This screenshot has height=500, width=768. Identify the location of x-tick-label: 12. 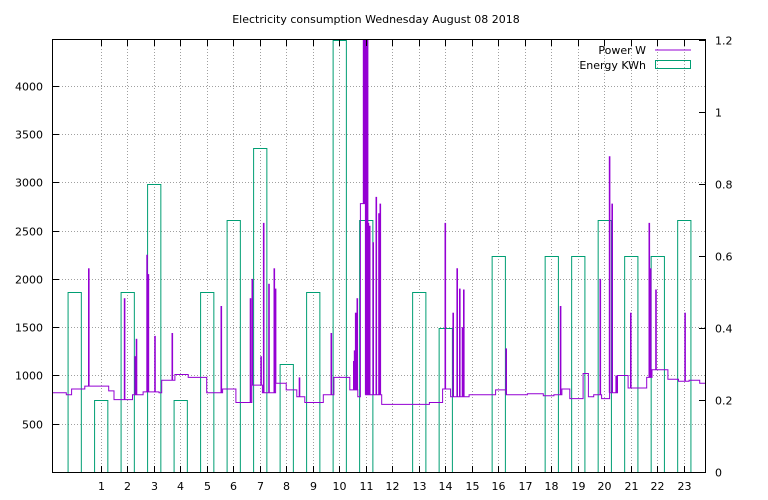
(393, 486).